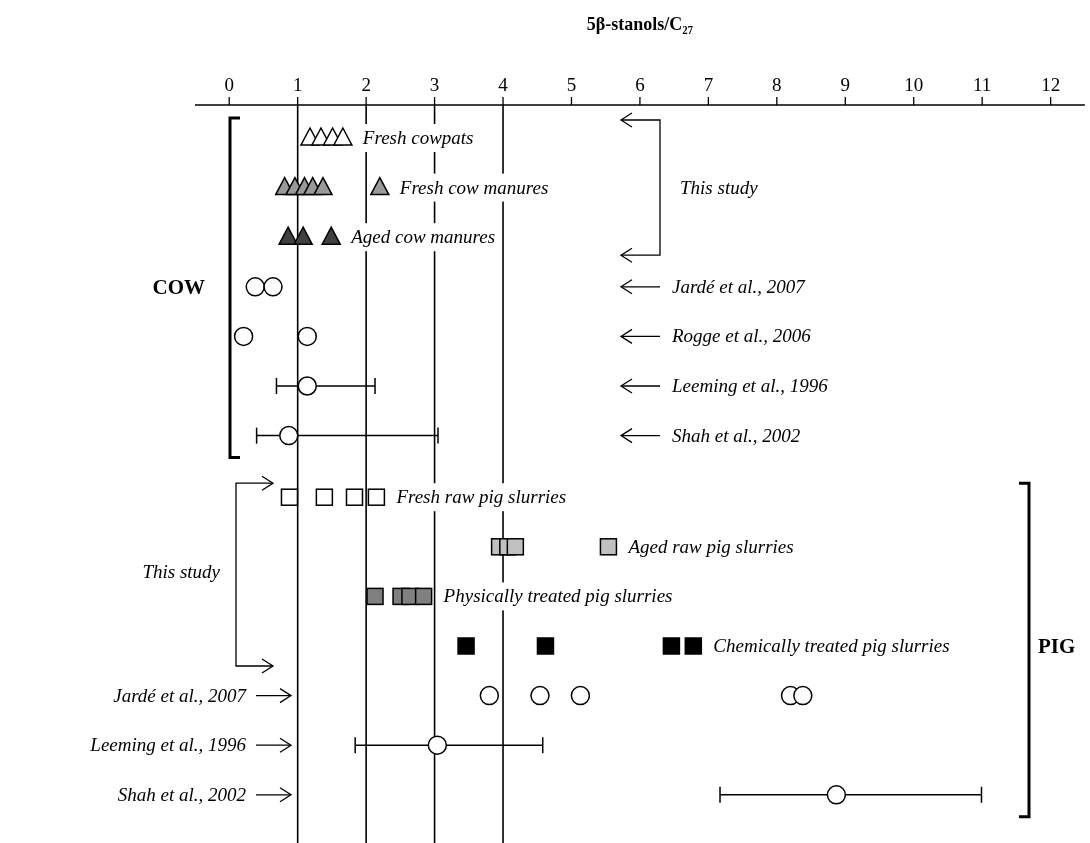 This screenshot has height=843, width=1090. I want to click on annotation: COW, so click(178, 286).